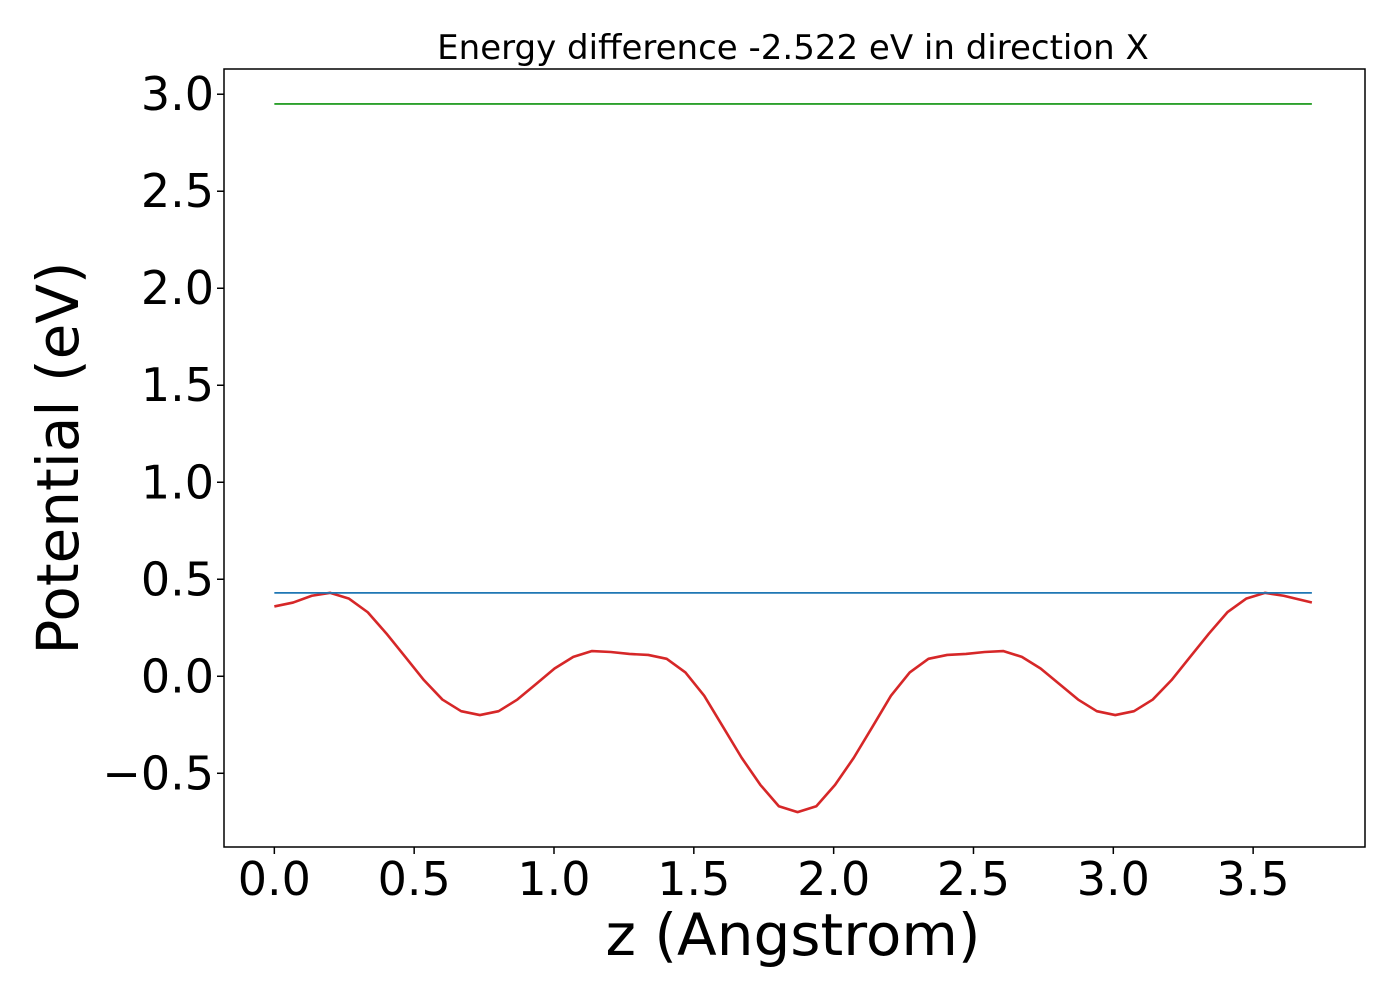  I want to click on x-axis-label: z (Angstrom), so click(793, 935).